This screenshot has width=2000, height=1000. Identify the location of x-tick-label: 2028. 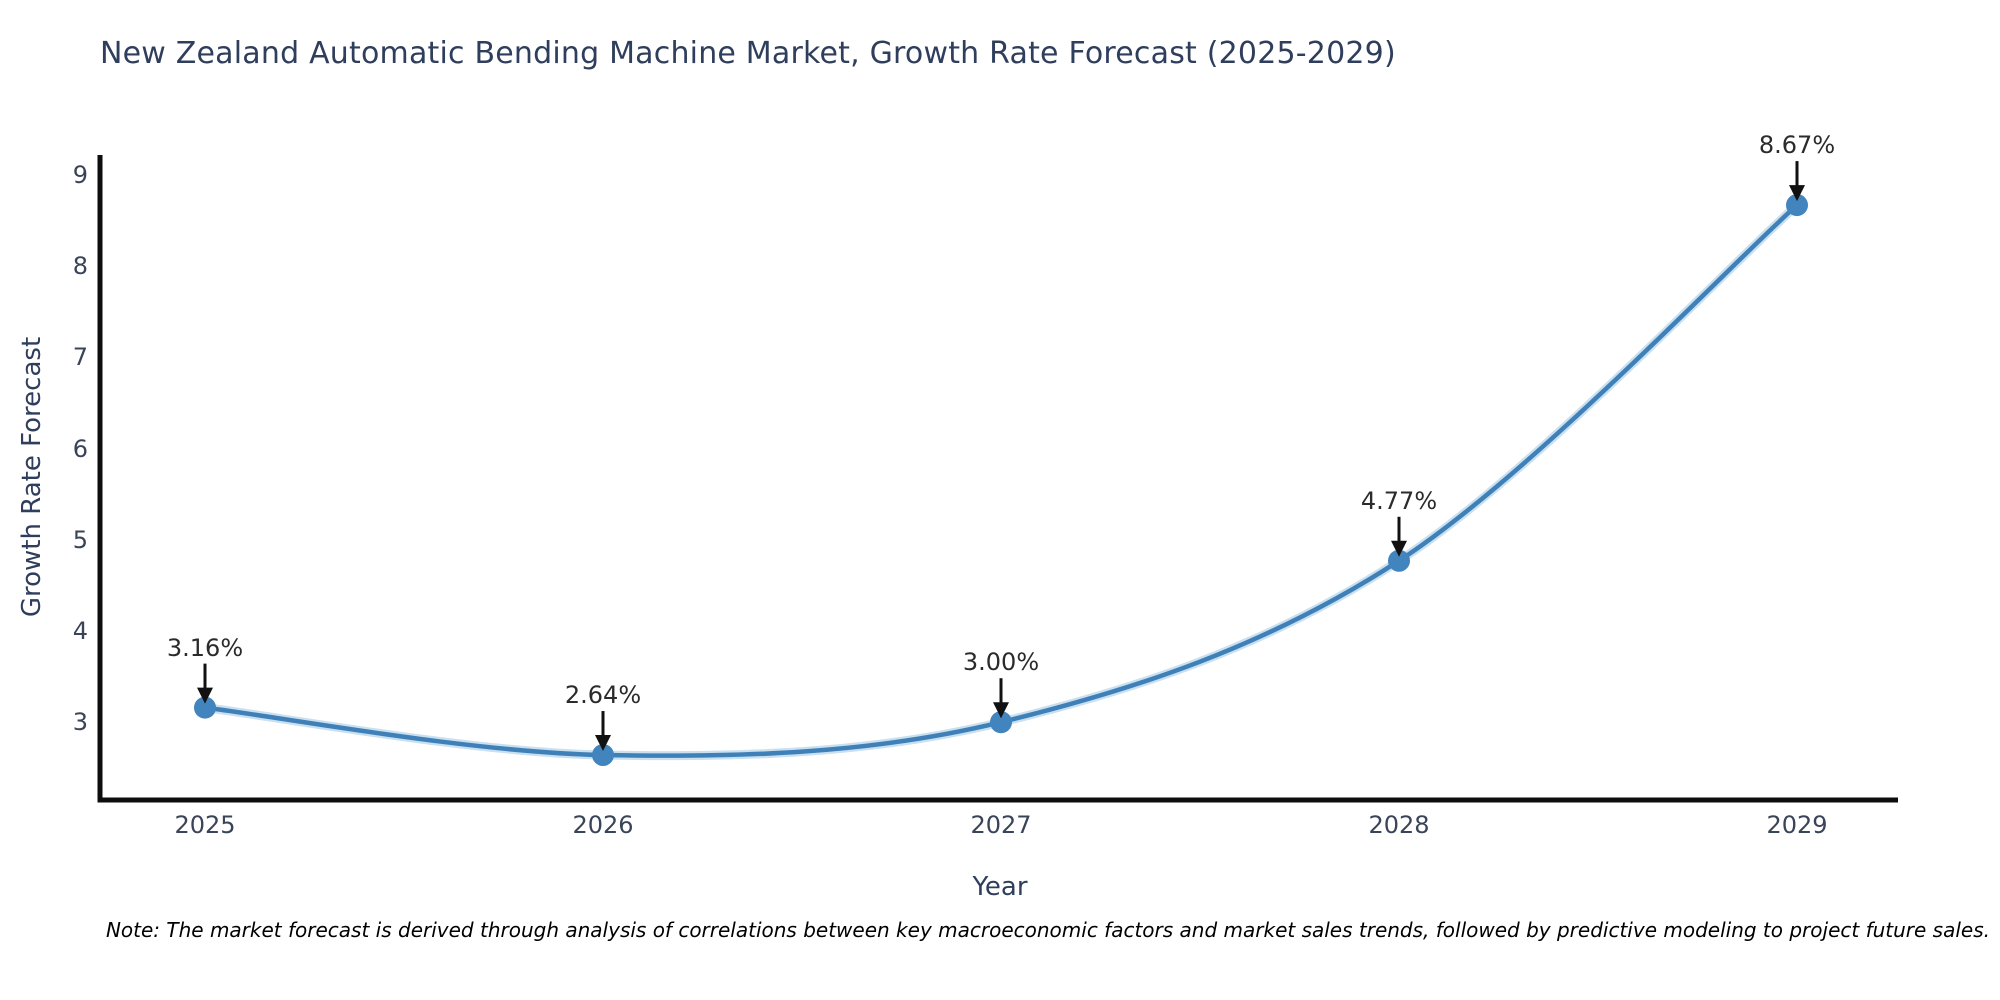
(1399, 825).